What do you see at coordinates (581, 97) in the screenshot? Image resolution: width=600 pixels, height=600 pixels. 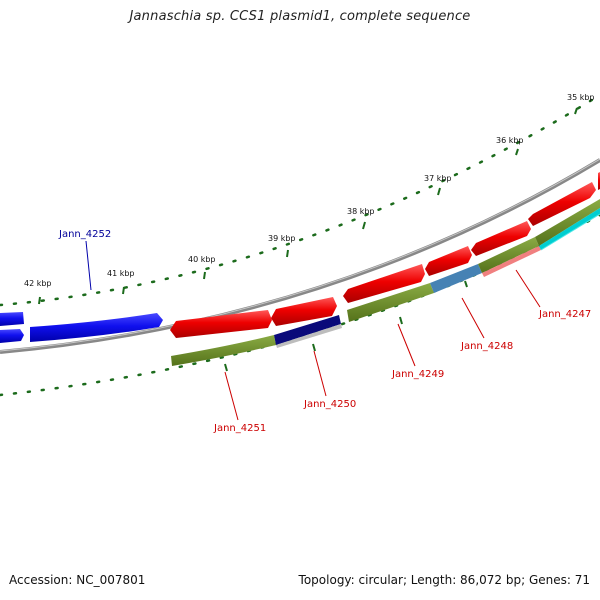 I see `ruler-label-35: 35 kbp` at bounding box center [581, 97].